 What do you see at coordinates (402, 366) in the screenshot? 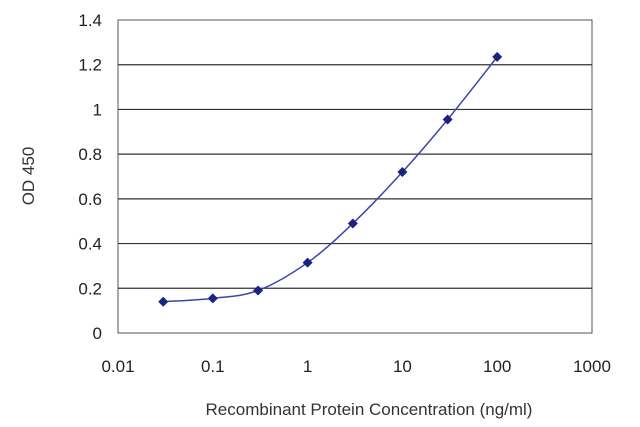
I see `x-tick-label: 10` at bounding box center [402, 366].